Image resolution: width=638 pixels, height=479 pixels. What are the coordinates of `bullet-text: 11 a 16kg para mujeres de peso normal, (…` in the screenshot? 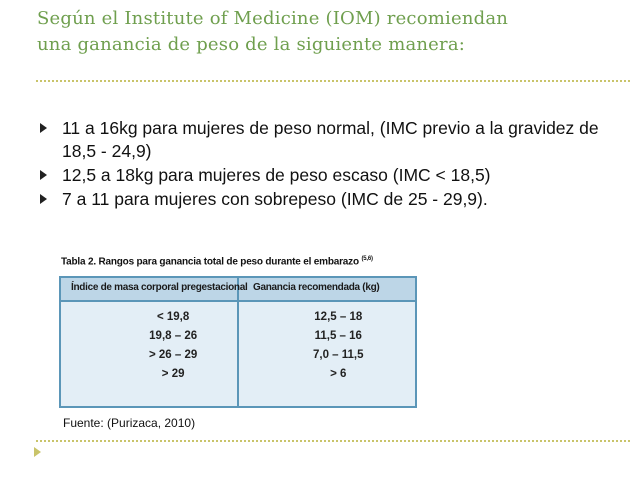 It's located at (330, 139).